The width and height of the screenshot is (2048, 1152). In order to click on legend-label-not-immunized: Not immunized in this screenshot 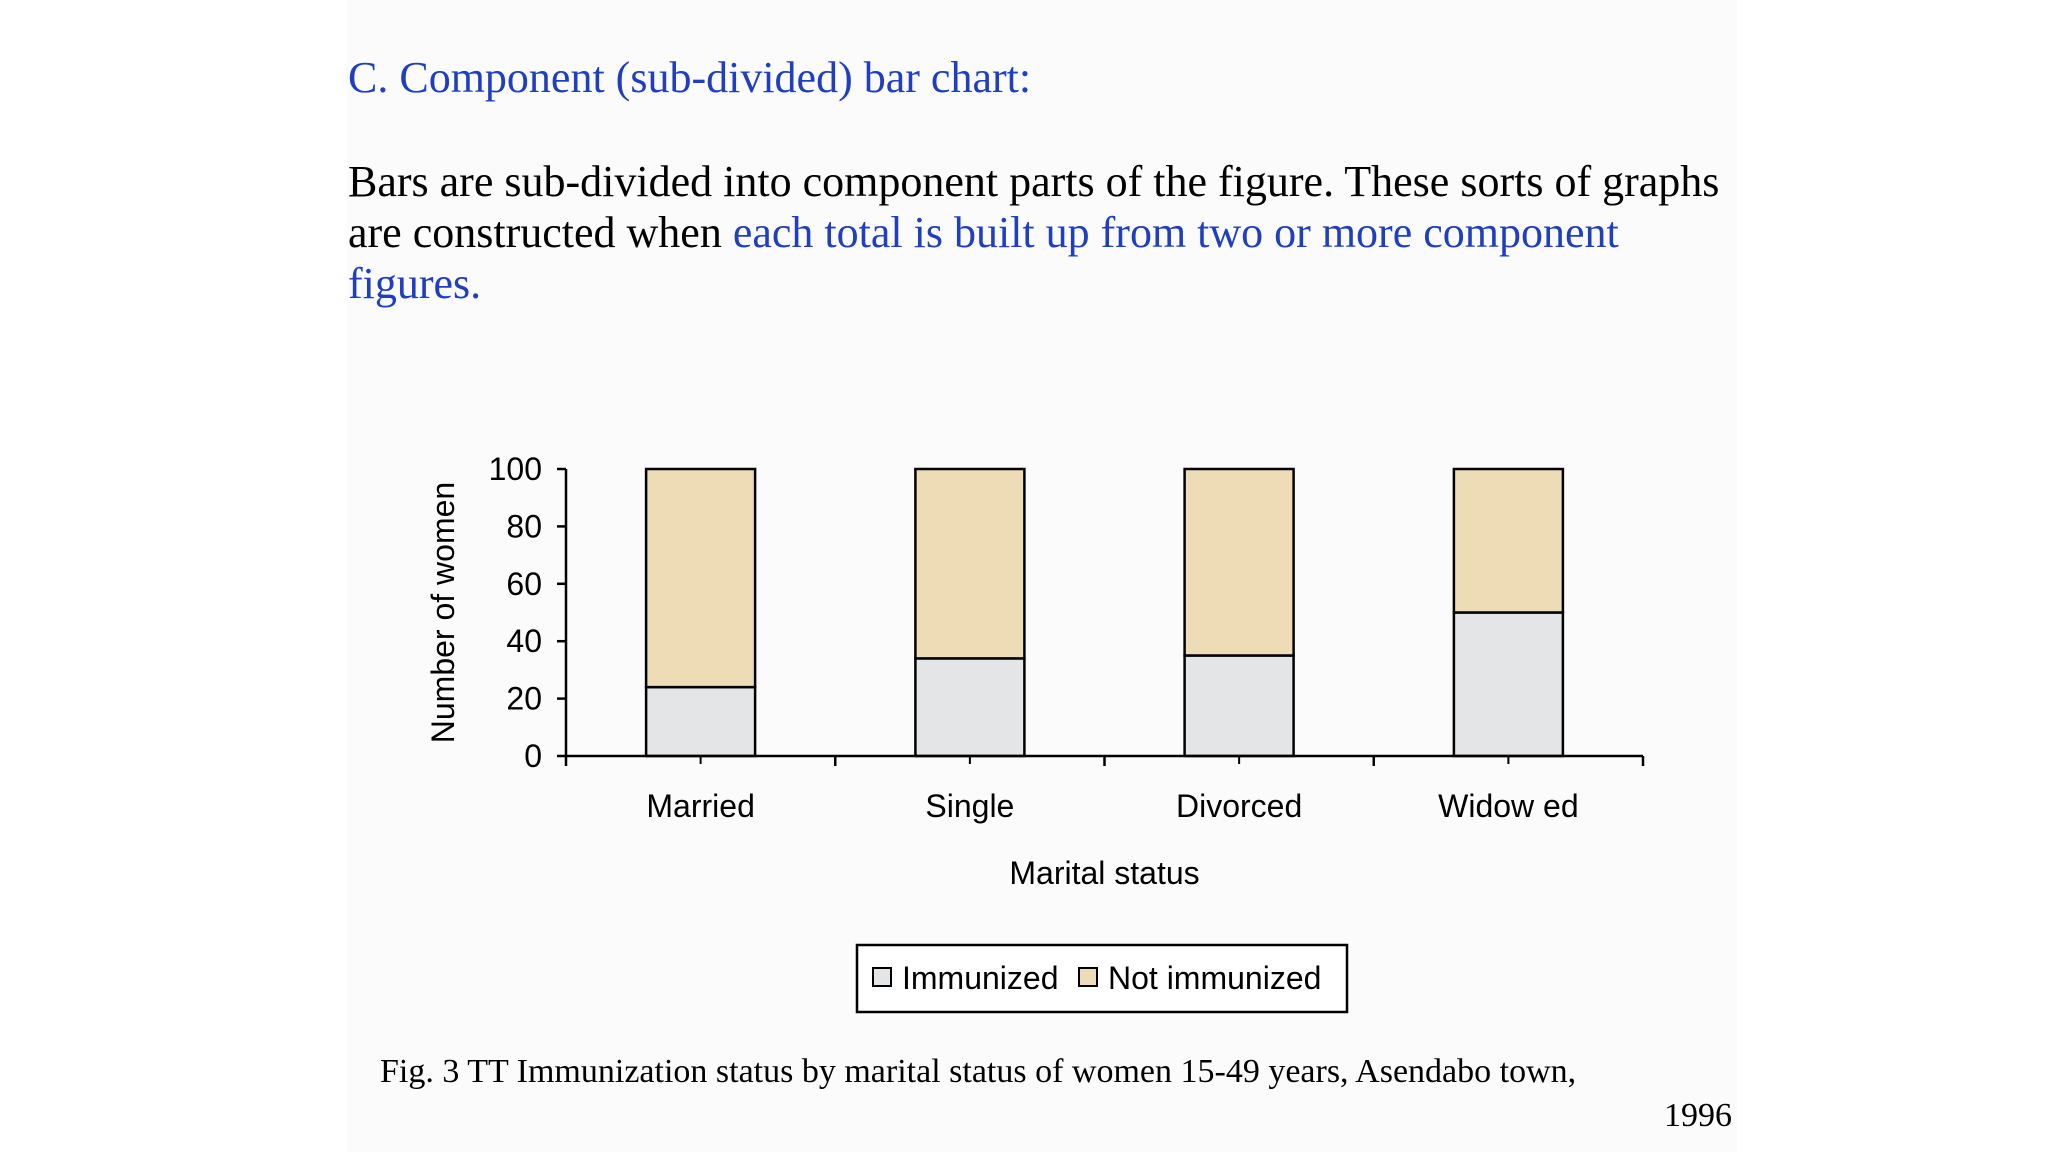, I will do `click(1214, 978)`.